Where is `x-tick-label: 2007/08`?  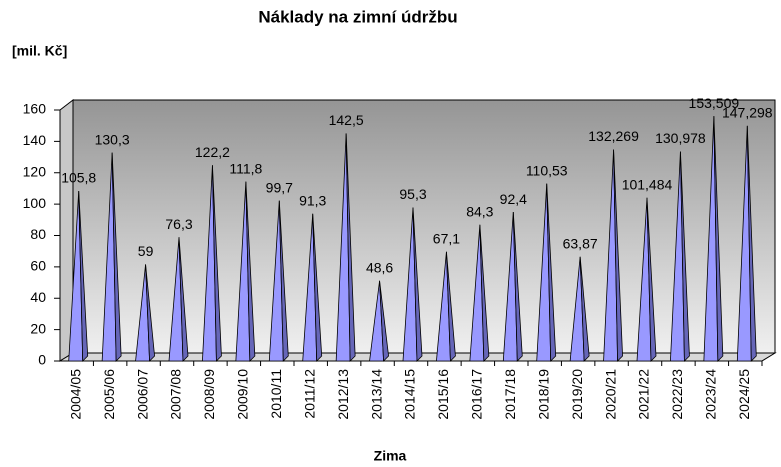
x-tick-label: 2007/08 is located at coordinates (176, 394).